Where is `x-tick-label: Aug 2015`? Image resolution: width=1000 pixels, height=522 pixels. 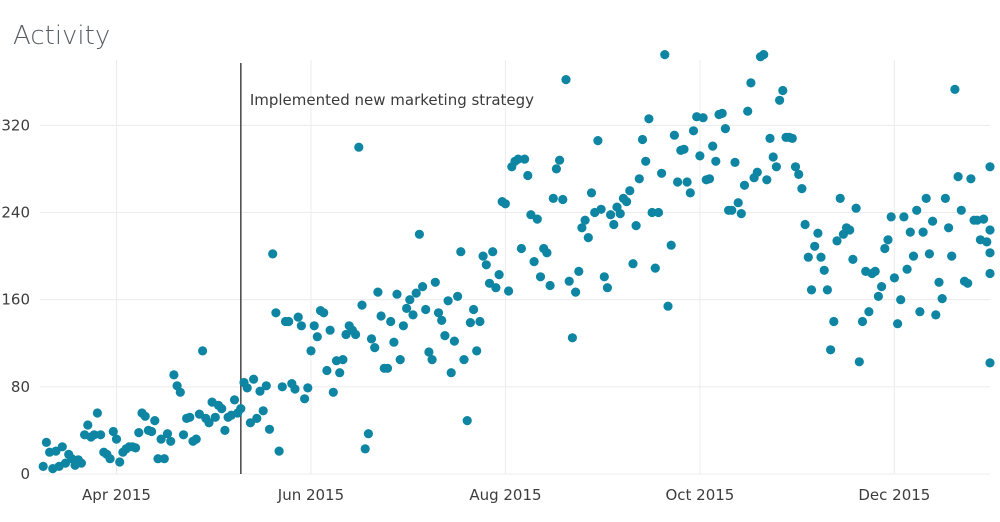 x-tick-label: Aug 2015 is located at coordinates (505, 495).